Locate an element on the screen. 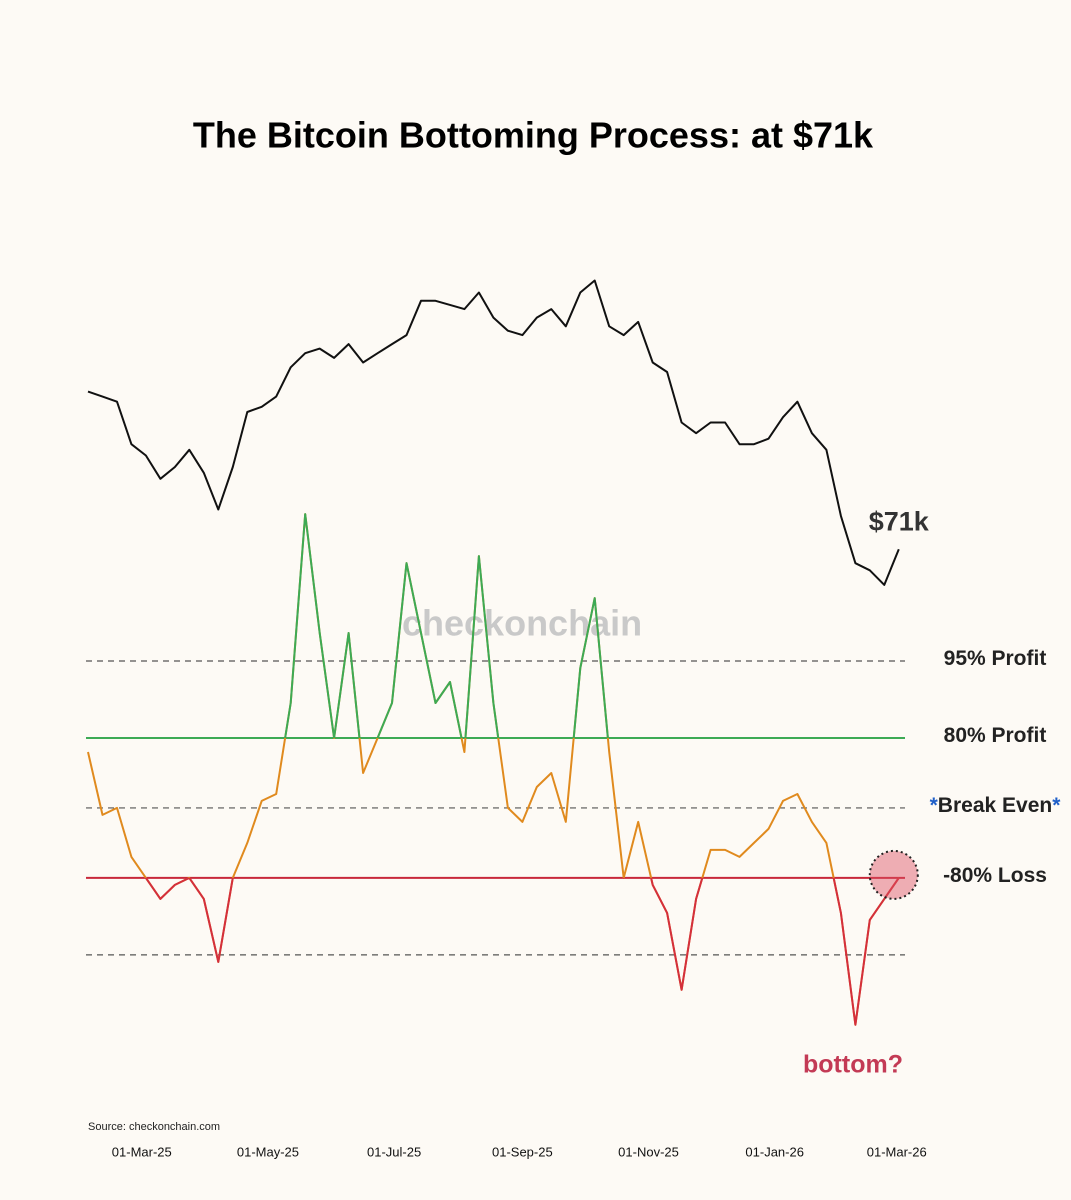 The width and height of the screenshot is (1071, 1200). reference-label: 95% Profit is located at coordinates (995, 658).